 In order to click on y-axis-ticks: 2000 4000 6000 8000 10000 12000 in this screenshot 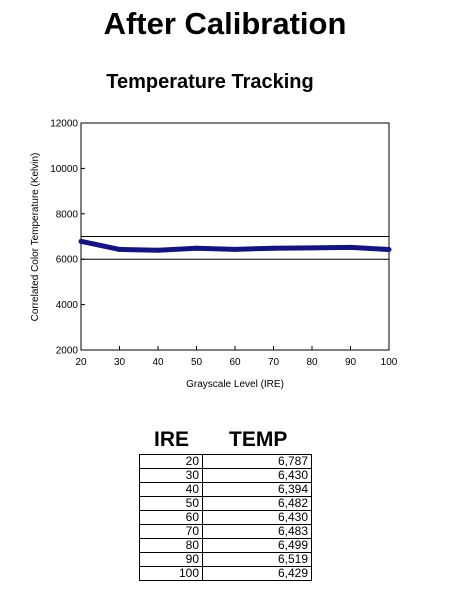, I will do `click(67, 238)`.